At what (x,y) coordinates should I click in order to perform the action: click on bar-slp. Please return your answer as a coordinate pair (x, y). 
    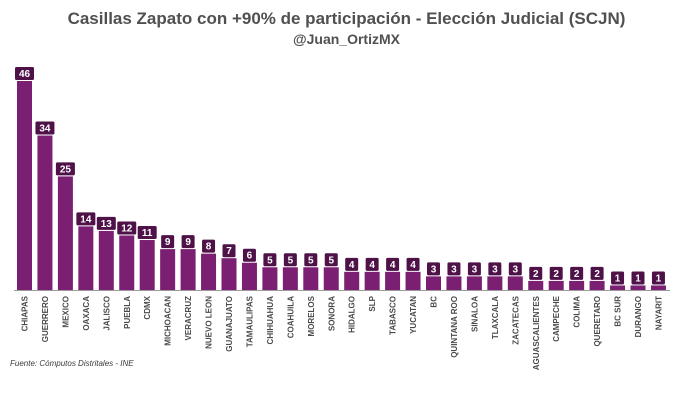
    Looking at the image, I should click on (372, 280).